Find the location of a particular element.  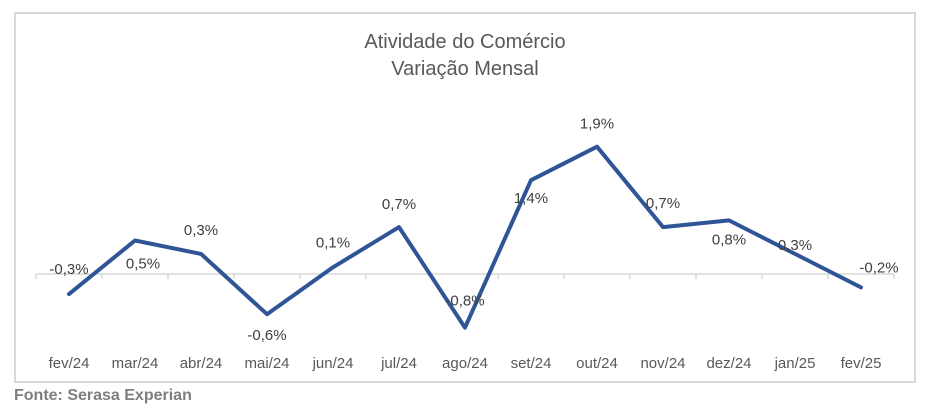

data-label: 0,1% is located at coordinates (333, 242).